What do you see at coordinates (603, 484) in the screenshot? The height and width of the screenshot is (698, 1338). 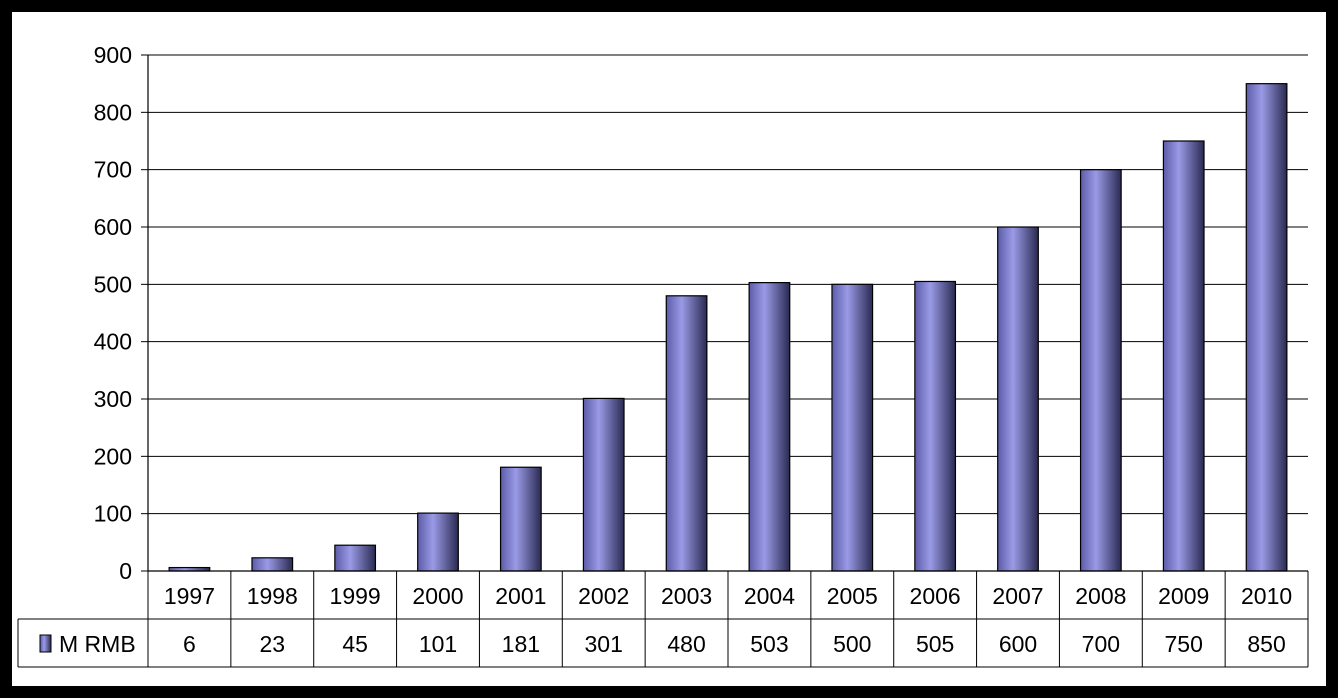 I see `bar-2002` at bounding box center [603, 484].